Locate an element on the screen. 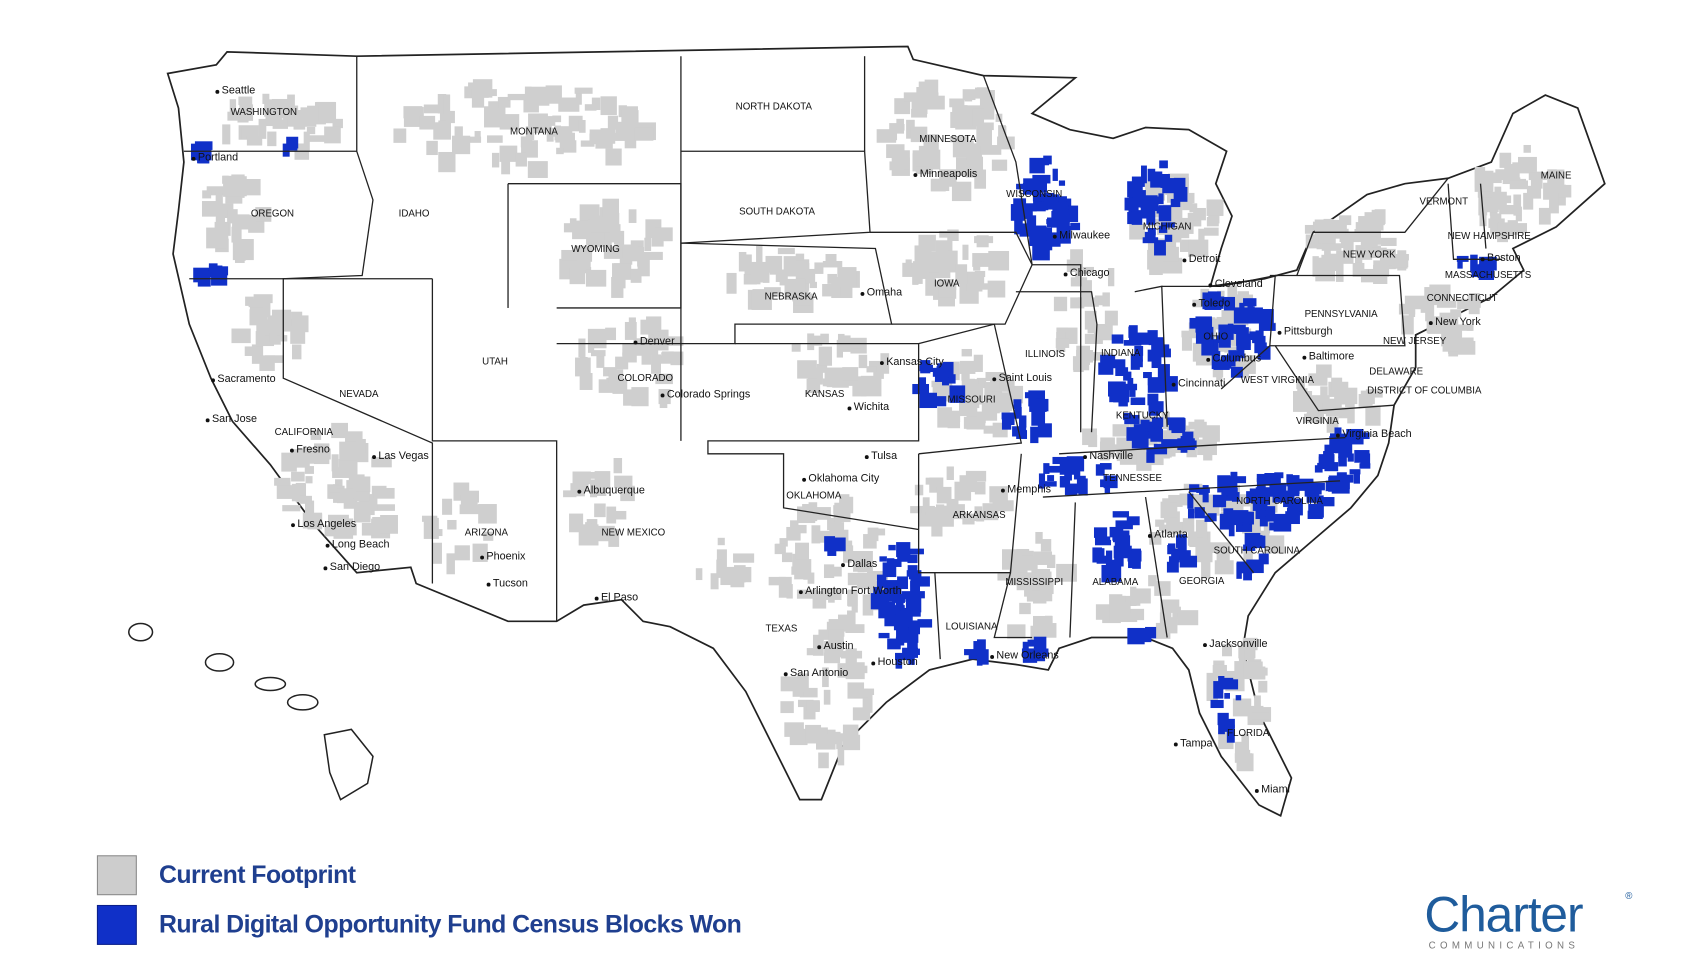 This screenshot has height=966, width=1686. state-label: IOWA is located at coordinates (947, 284).